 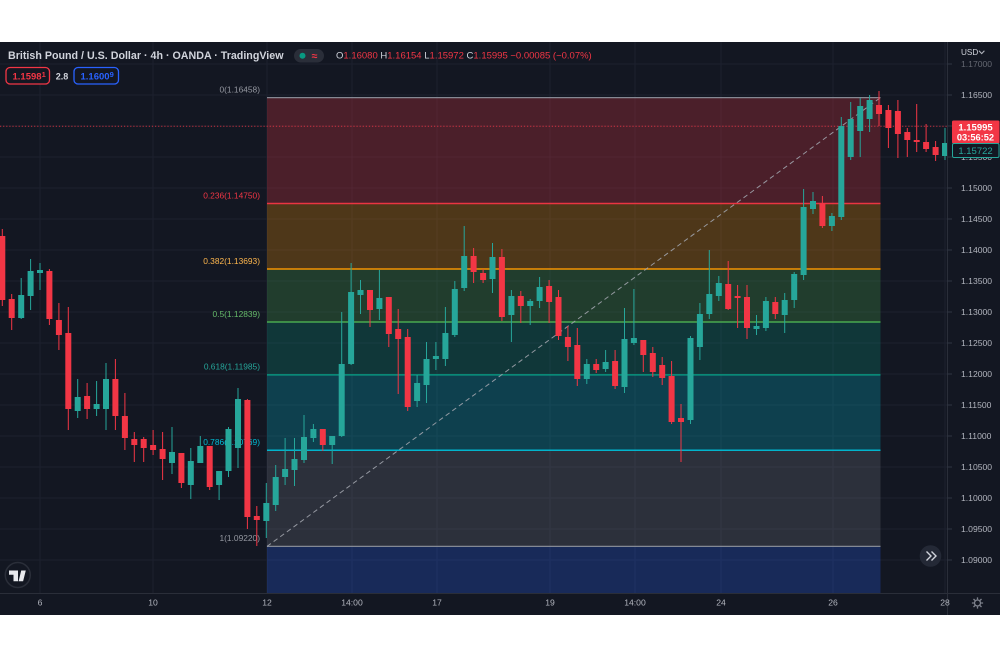 I want to click on svg-text: 19, so click(x=550, y=603).